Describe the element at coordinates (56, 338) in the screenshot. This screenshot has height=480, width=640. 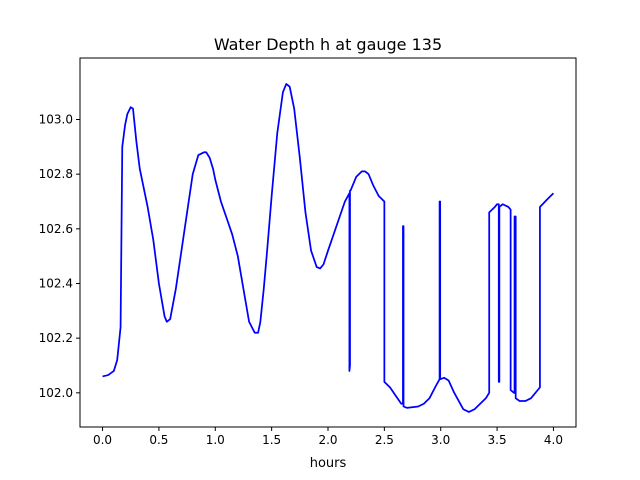
I see `y-tick-label: 102.2` at that location.